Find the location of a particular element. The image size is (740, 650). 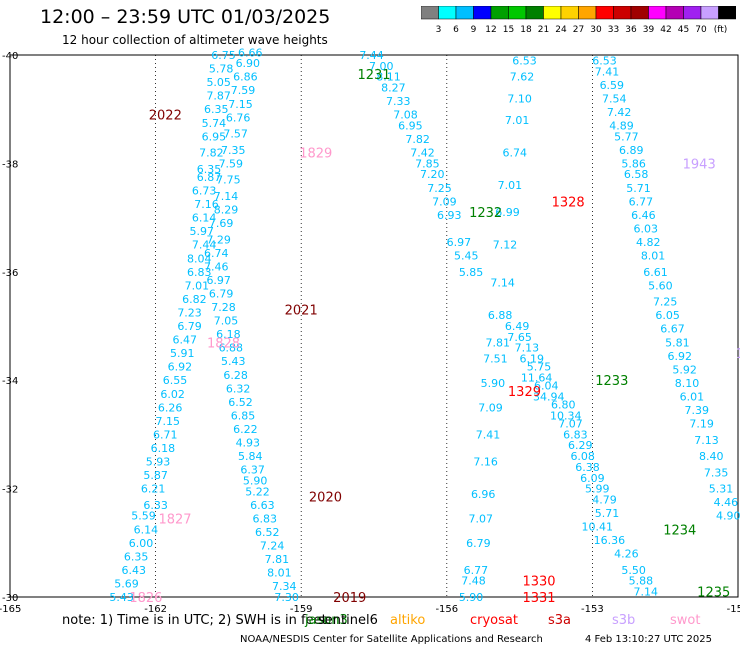

wave-height-value: 6.61 is located at coordinates (655, 272).